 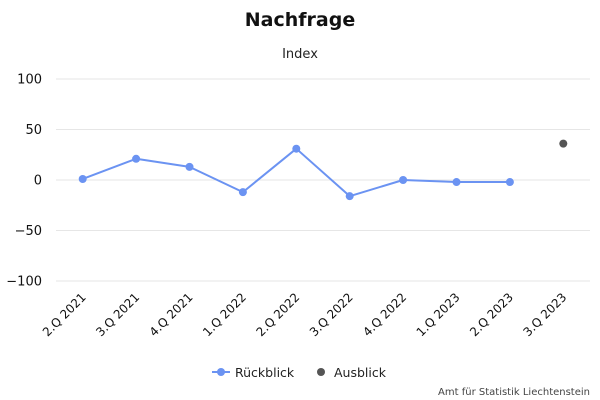 I want to click on chart-title: Nachfrage, so click(x=300, y=20).